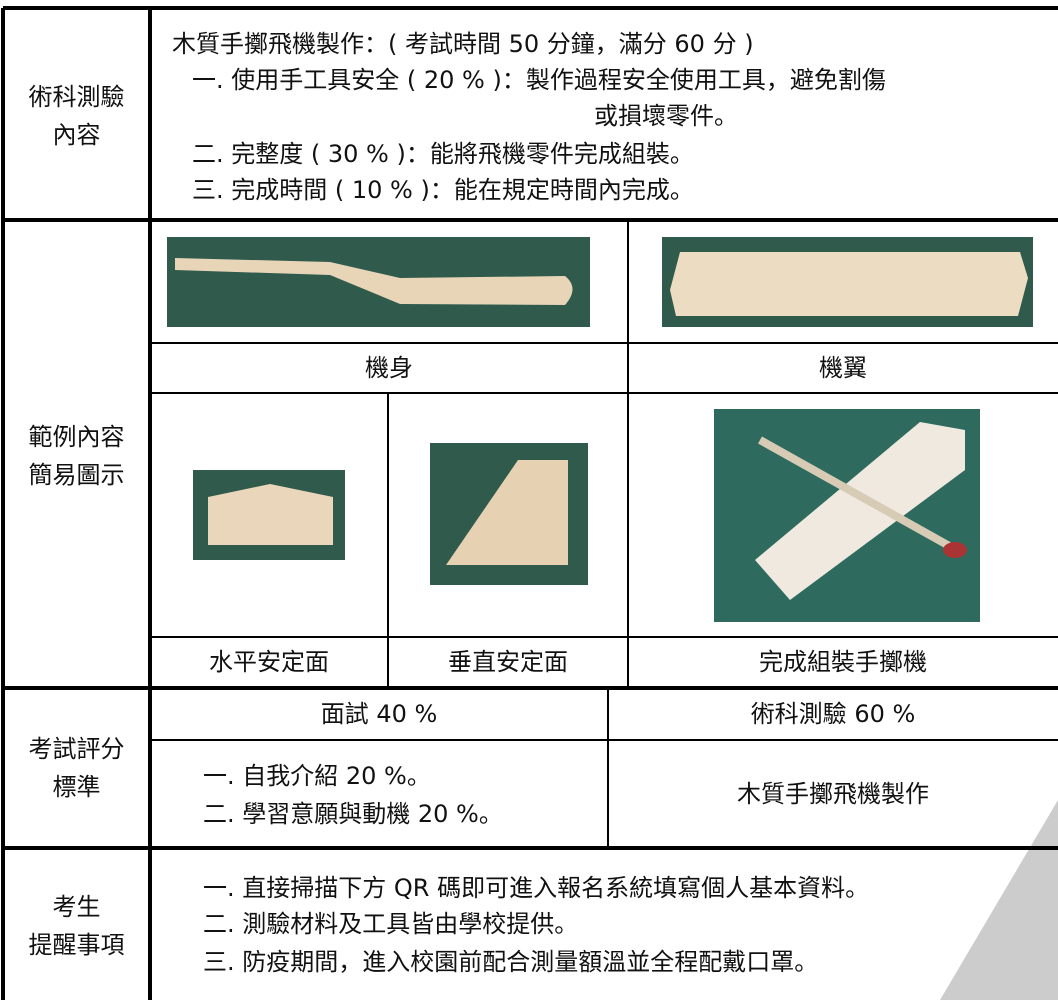 This screenshot has width=1058, height=1000. Describe the element at coordinates (391, 924) in the screenshot. I see `content-line: 二. 測驗材料及工具皆由學校提供。` at that location.